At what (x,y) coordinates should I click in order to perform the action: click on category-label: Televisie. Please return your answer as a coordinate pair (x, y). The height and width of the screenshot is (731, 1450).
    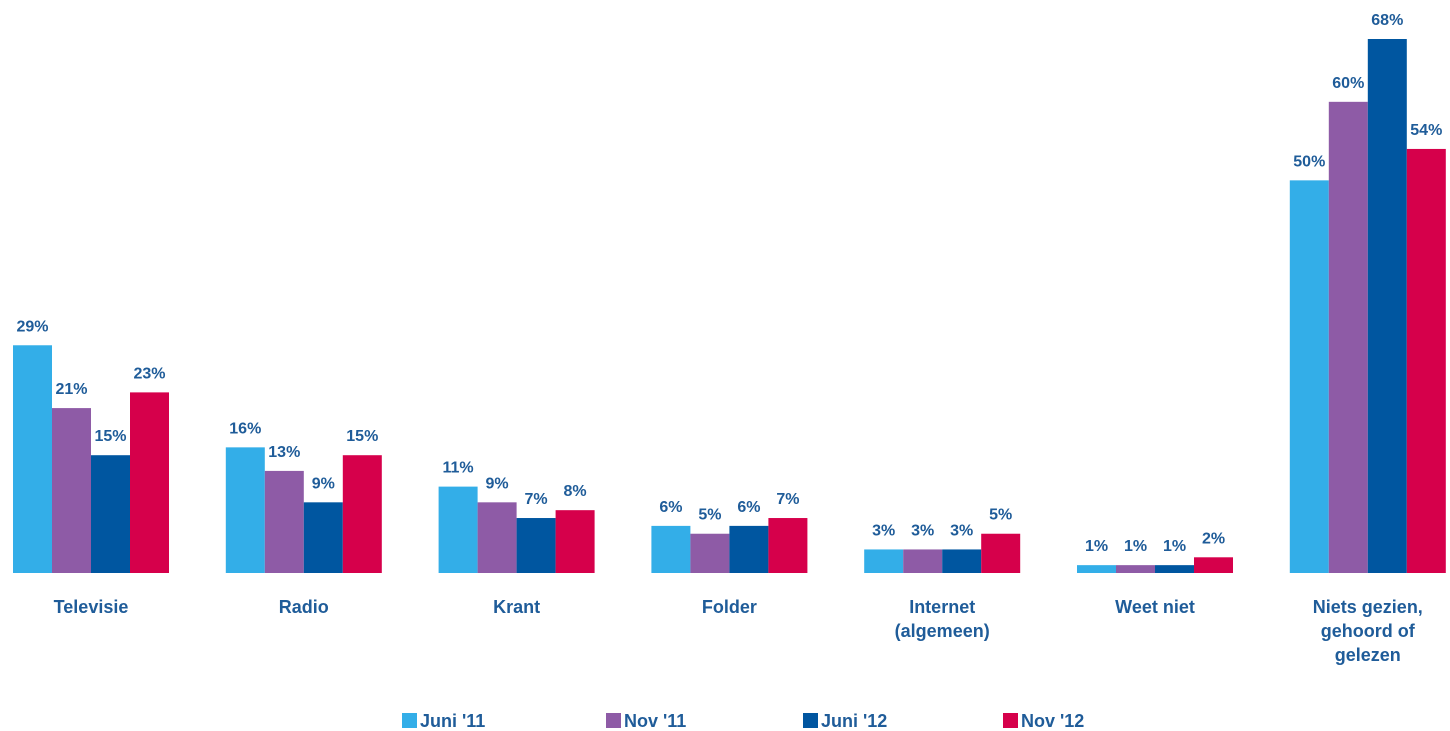
    Looking at the image, I should click on (91, 607).